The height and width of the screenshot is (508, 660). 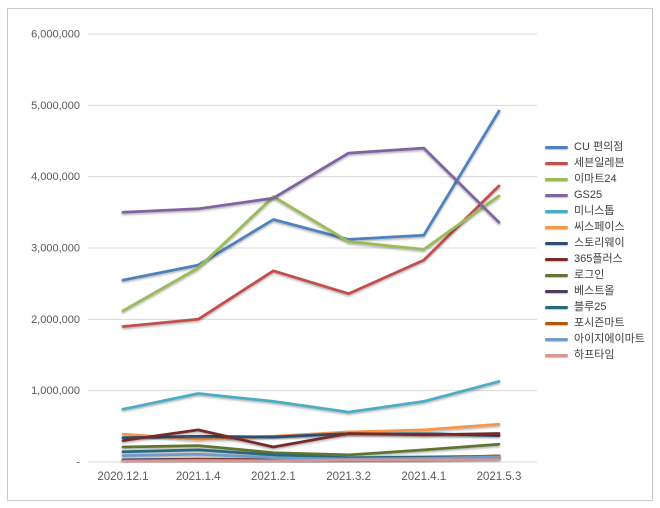 What do you see at coordinates (609, 339) in the screenshot?
I see `legend-label: 아이지에이마트` at bounding box center [609, 339].